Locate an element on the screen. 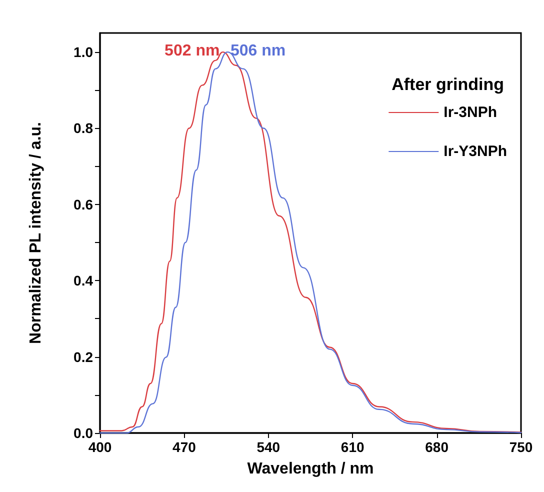 Image resolution: width=544 pixels, height=492 pixels. y-tick-label: 0.4 is located at coordinates (84, 280).